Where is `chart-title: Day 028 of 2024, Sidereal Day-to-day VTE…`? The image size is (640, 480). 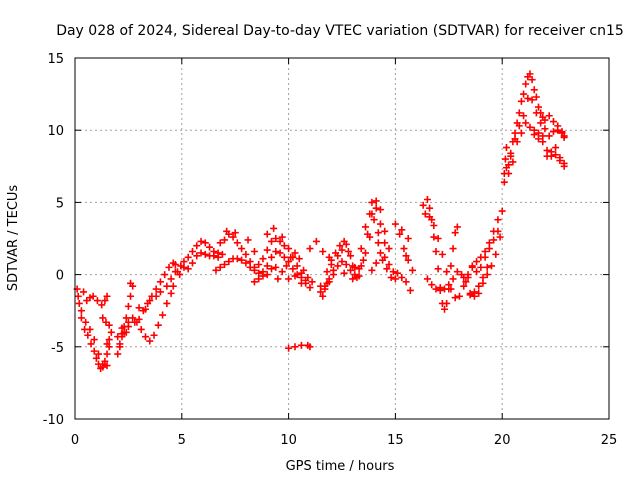
chart-title: Day 028 of 2024, Sidereal Day-to-day VTE… is located at coordinates (340, 31).